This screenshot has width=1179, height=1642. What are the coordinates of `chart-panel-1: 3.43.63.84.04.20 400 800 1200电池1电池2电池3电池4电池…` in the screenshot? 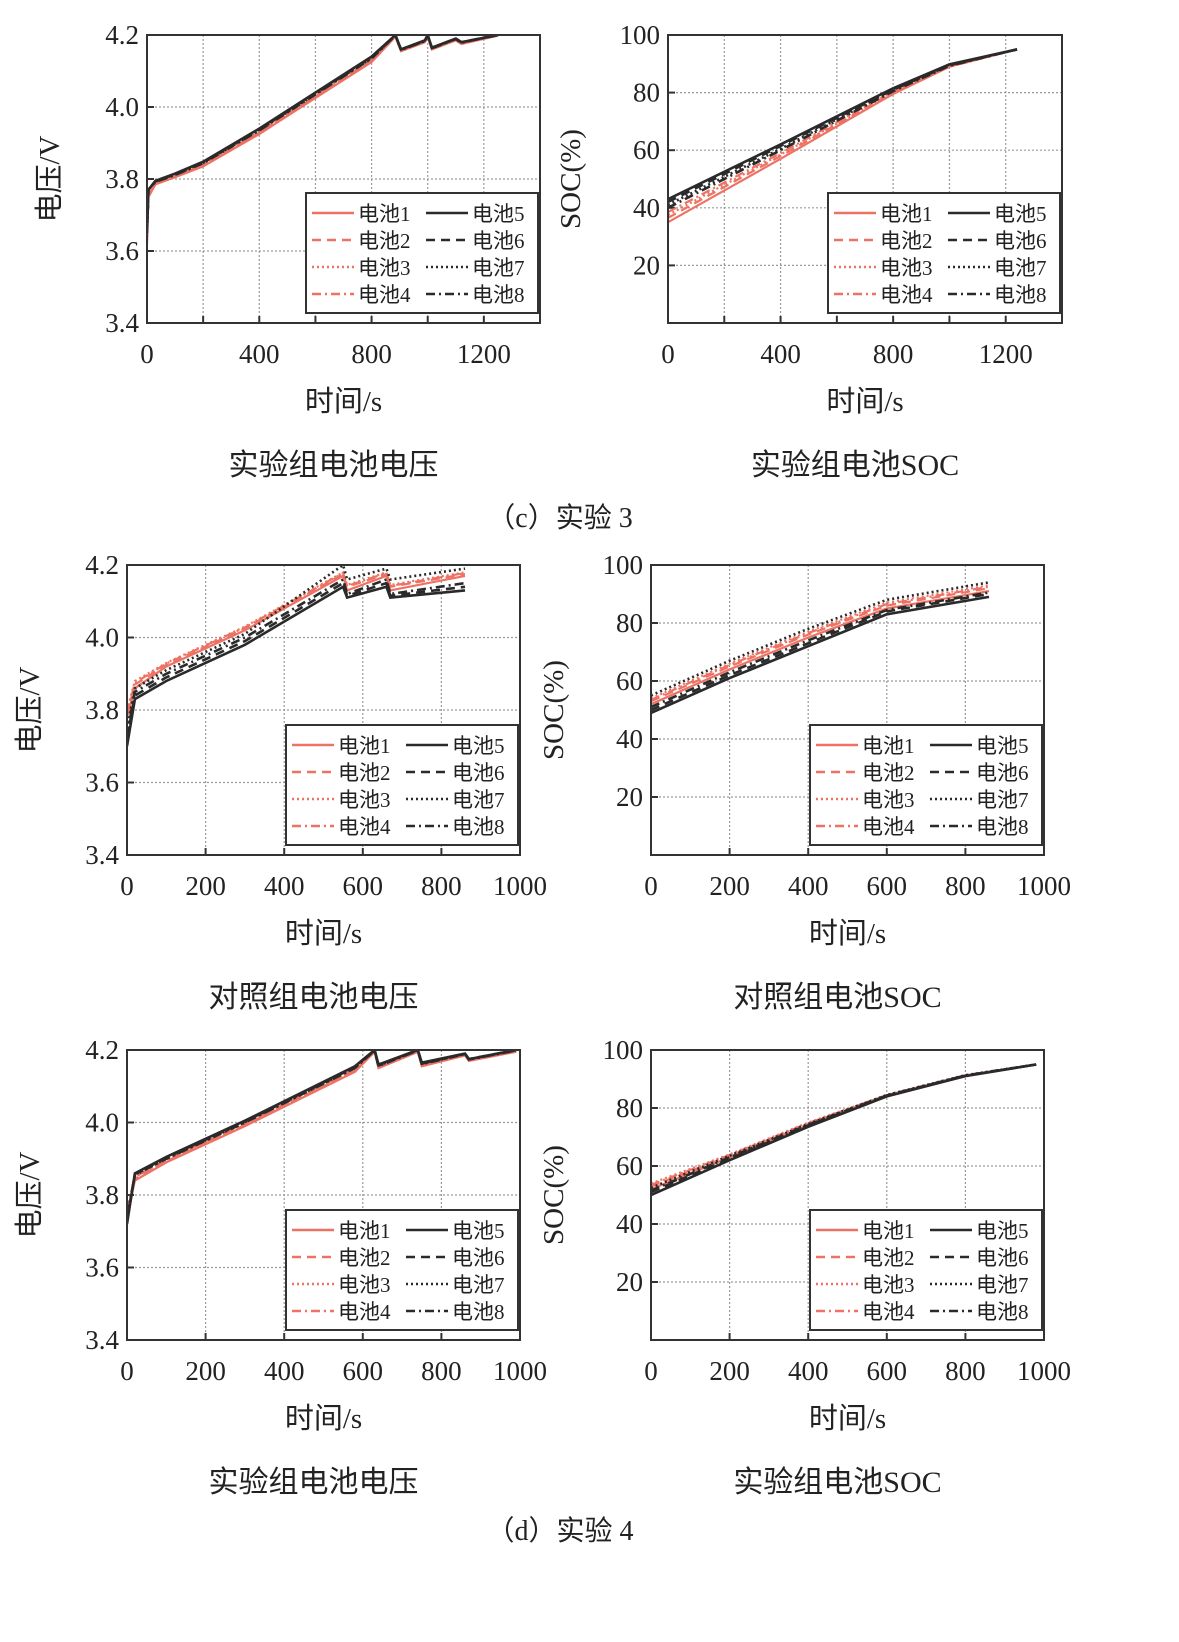 It's located at (287, 251).